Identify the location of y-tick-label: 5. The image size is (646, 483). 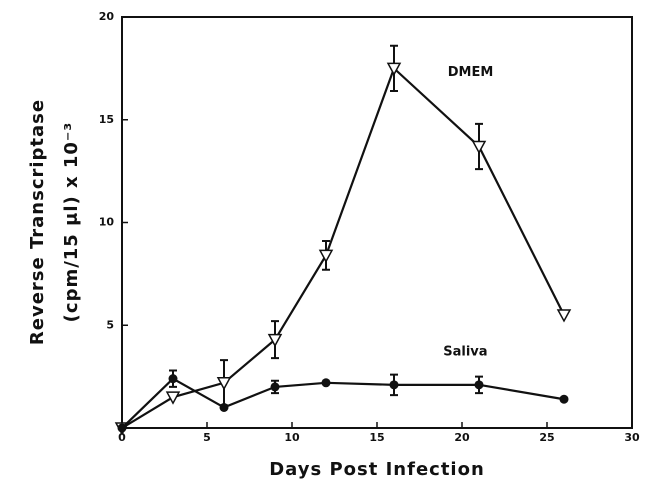
(110, 324).